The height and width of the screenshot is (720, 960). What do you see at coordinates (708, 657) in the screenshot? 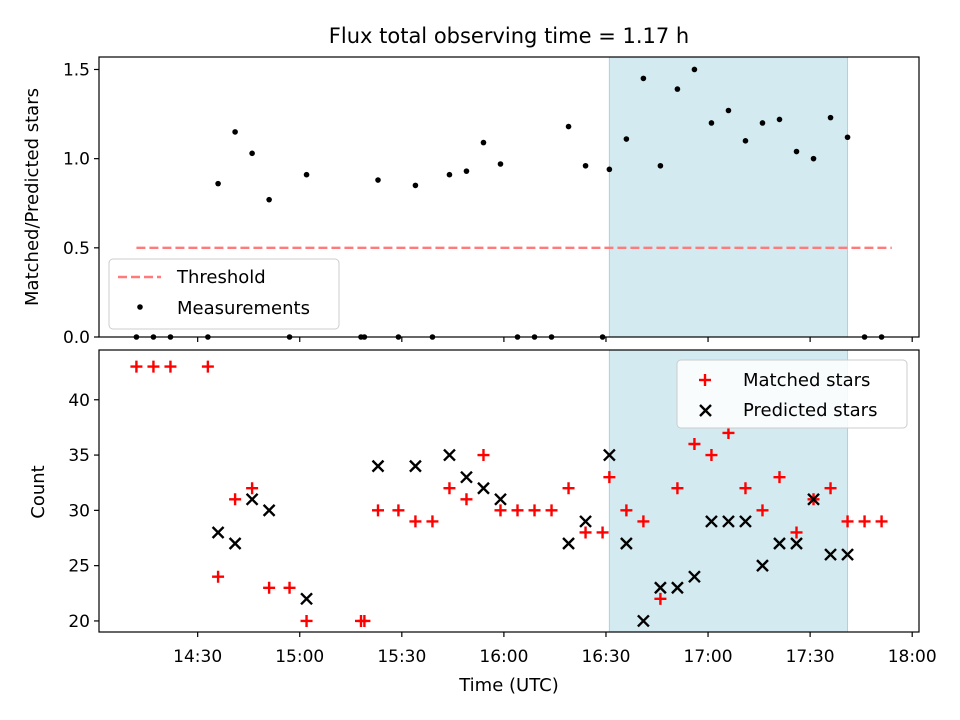
I see `x-tick-label: 17:00` at bounding box center [708, 657].